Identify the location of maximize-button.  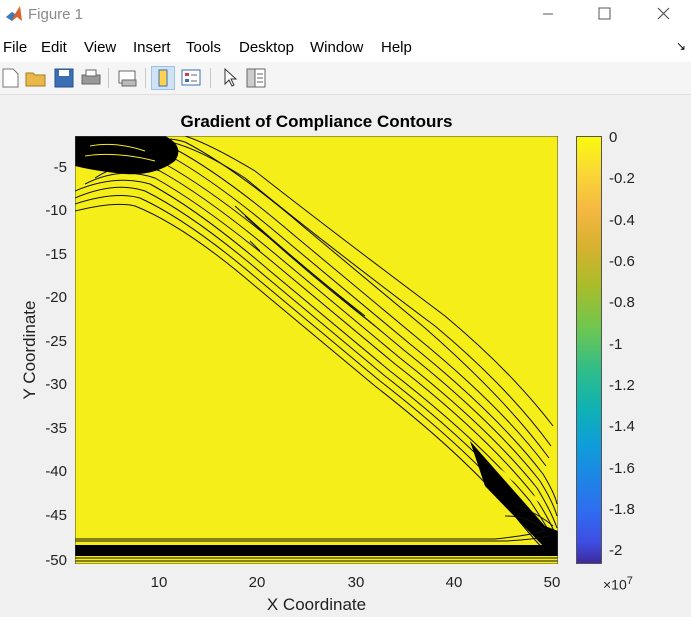
(605, 15).